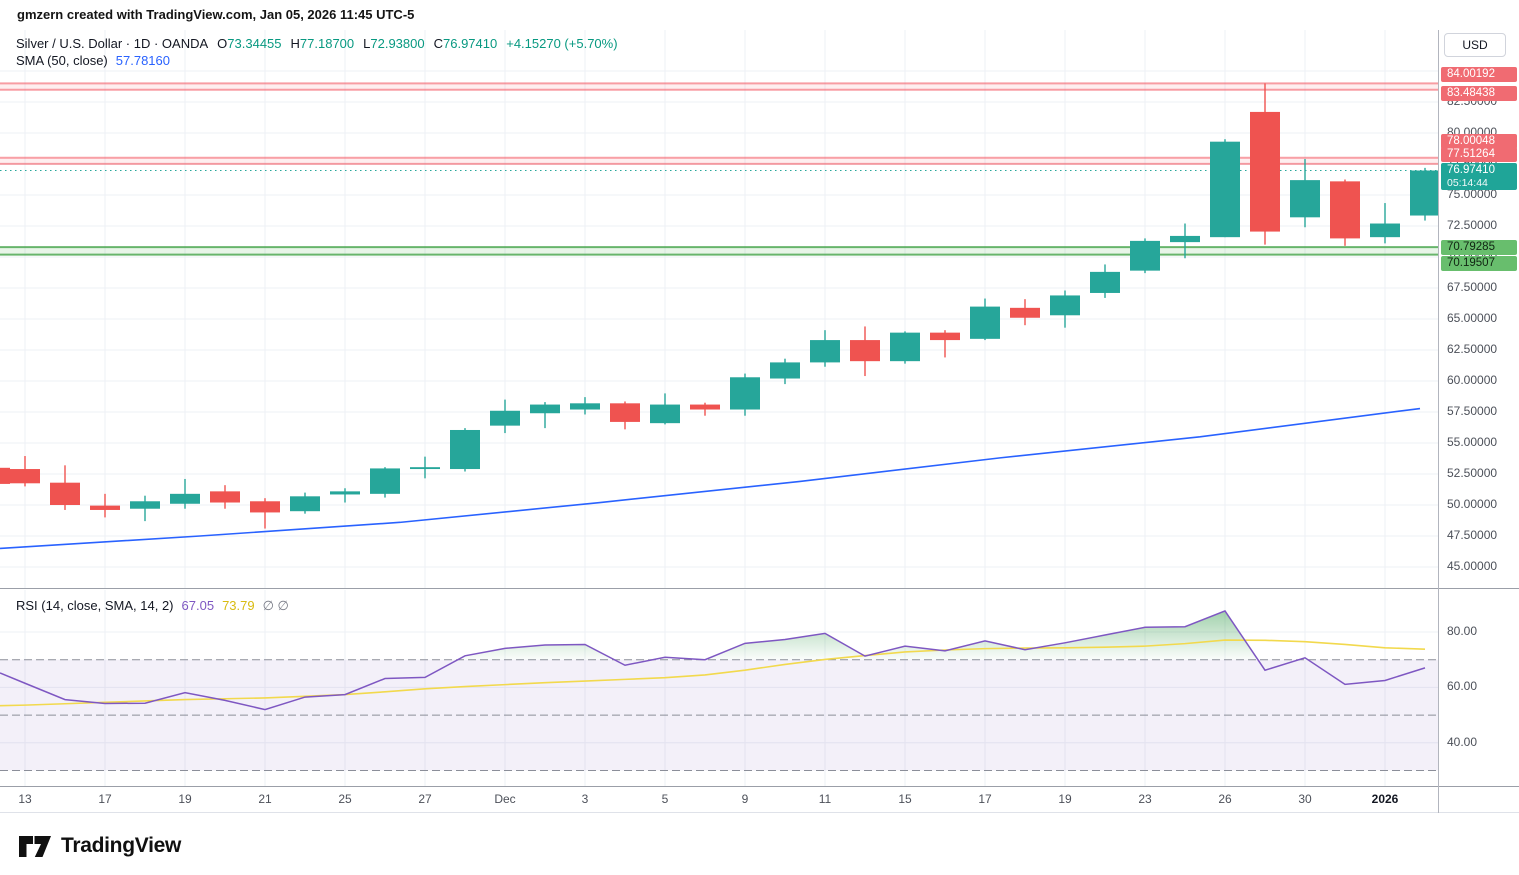 The width and height of the screenshot is (1519, 875). What do you see at coordinates (121, 845) in the screenshot?
I see `brand-name: TradingView` at bounding box center [121, 845].